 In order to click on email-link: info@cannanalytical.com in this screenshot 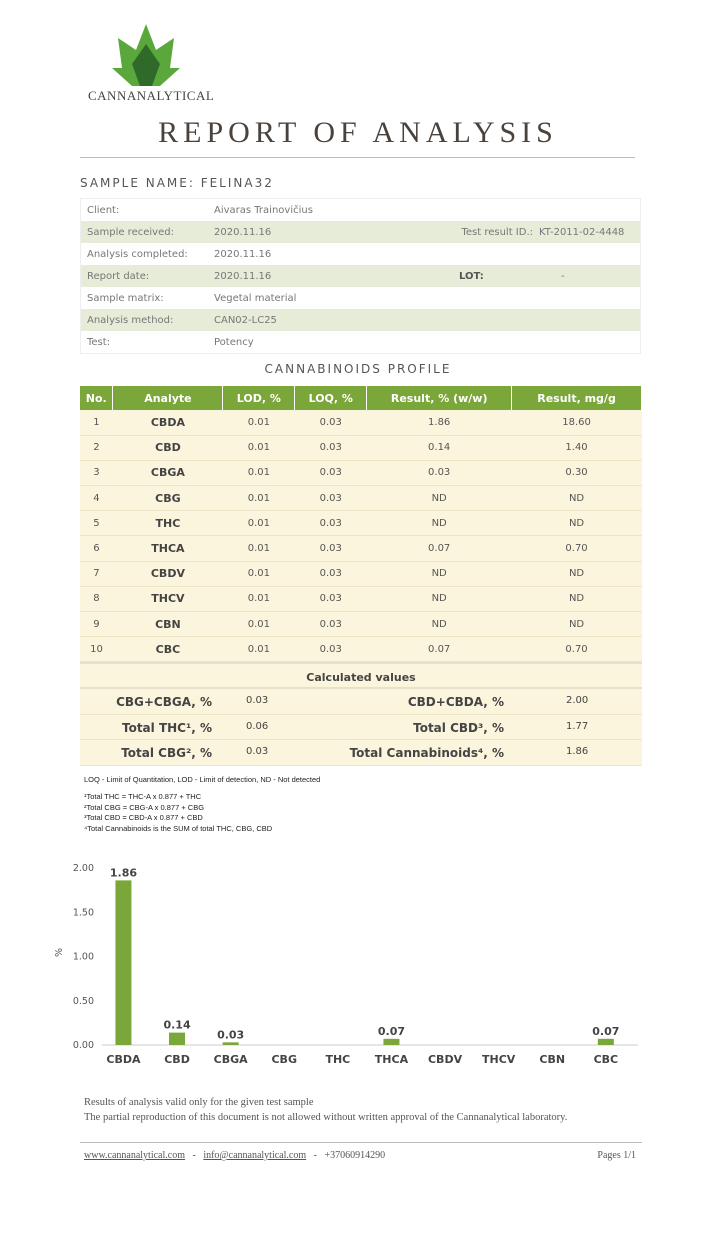, I will do `click(255, 1155)`.